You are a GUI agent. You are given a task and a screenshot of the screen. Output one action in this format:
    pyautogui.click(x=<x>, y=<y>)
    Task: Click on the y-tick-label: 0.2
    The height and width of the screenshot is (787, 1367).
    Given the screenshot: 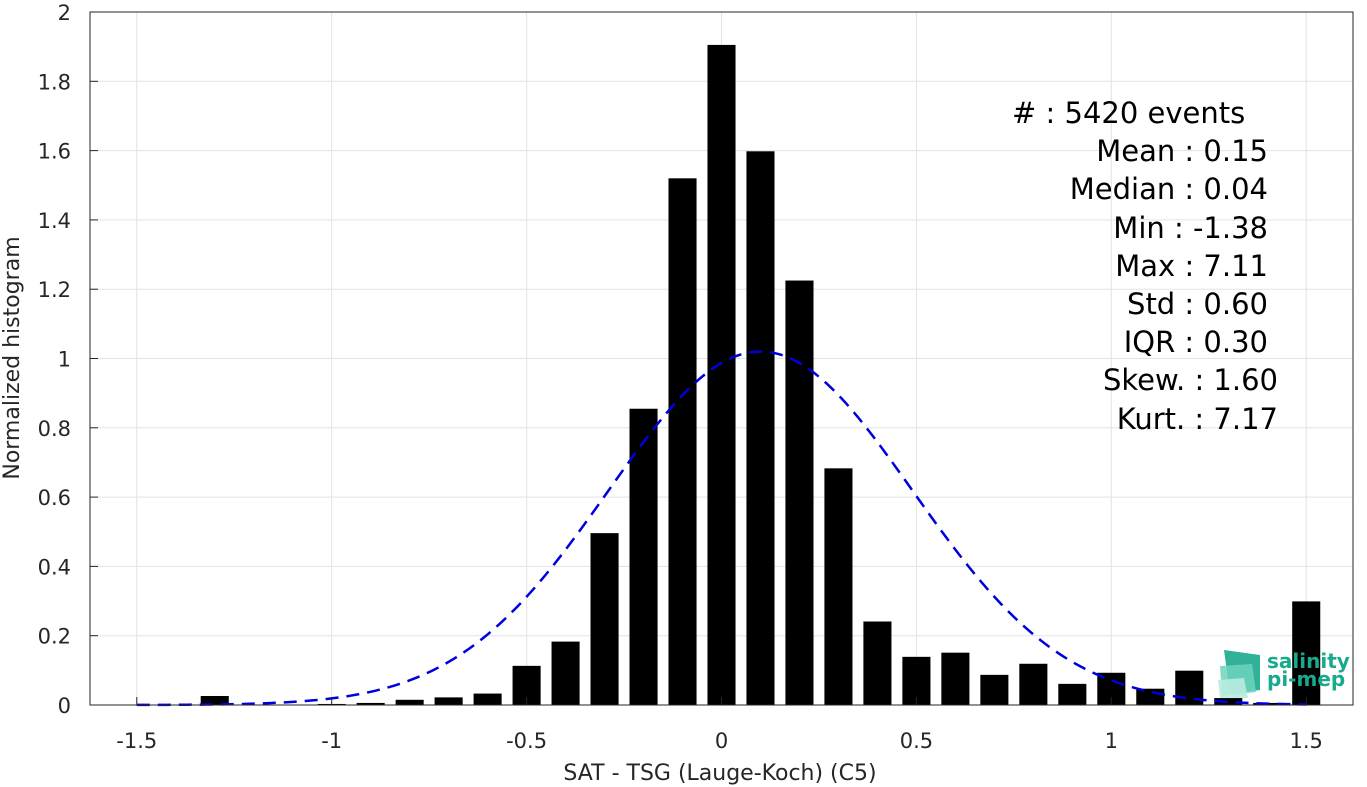 What is the action you would take?
    pyautogui.click(x=54, y=637)
    